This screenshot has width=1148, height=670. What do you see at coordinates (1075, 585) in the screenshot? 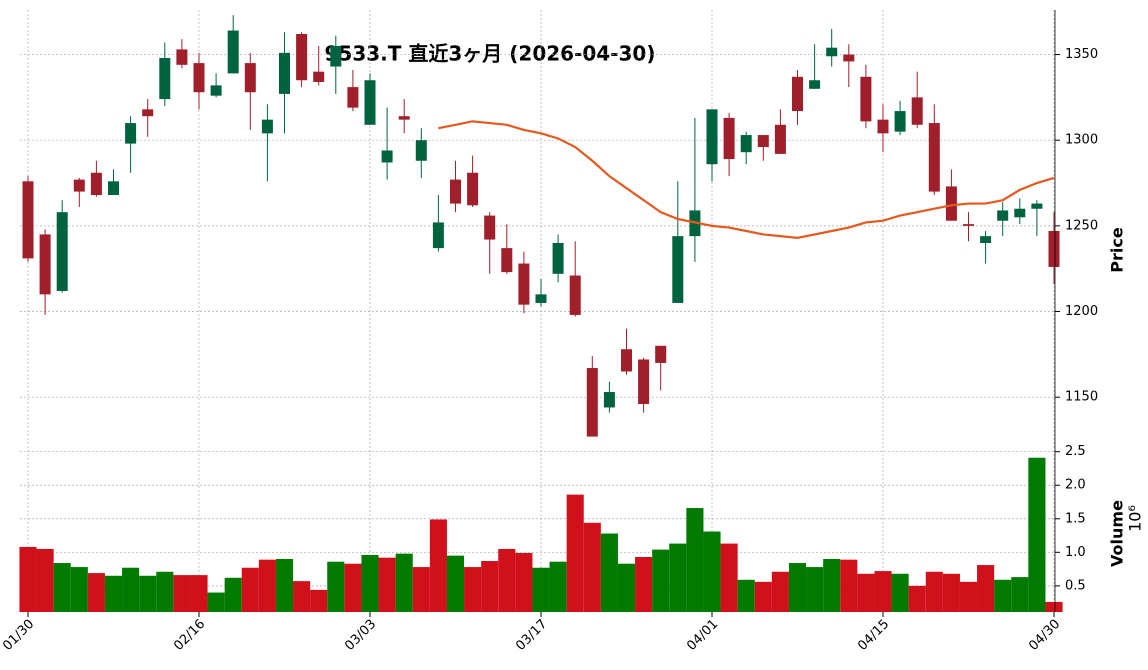
I see `y-tick-label: 0.5` at bounding box center [1075, 585].